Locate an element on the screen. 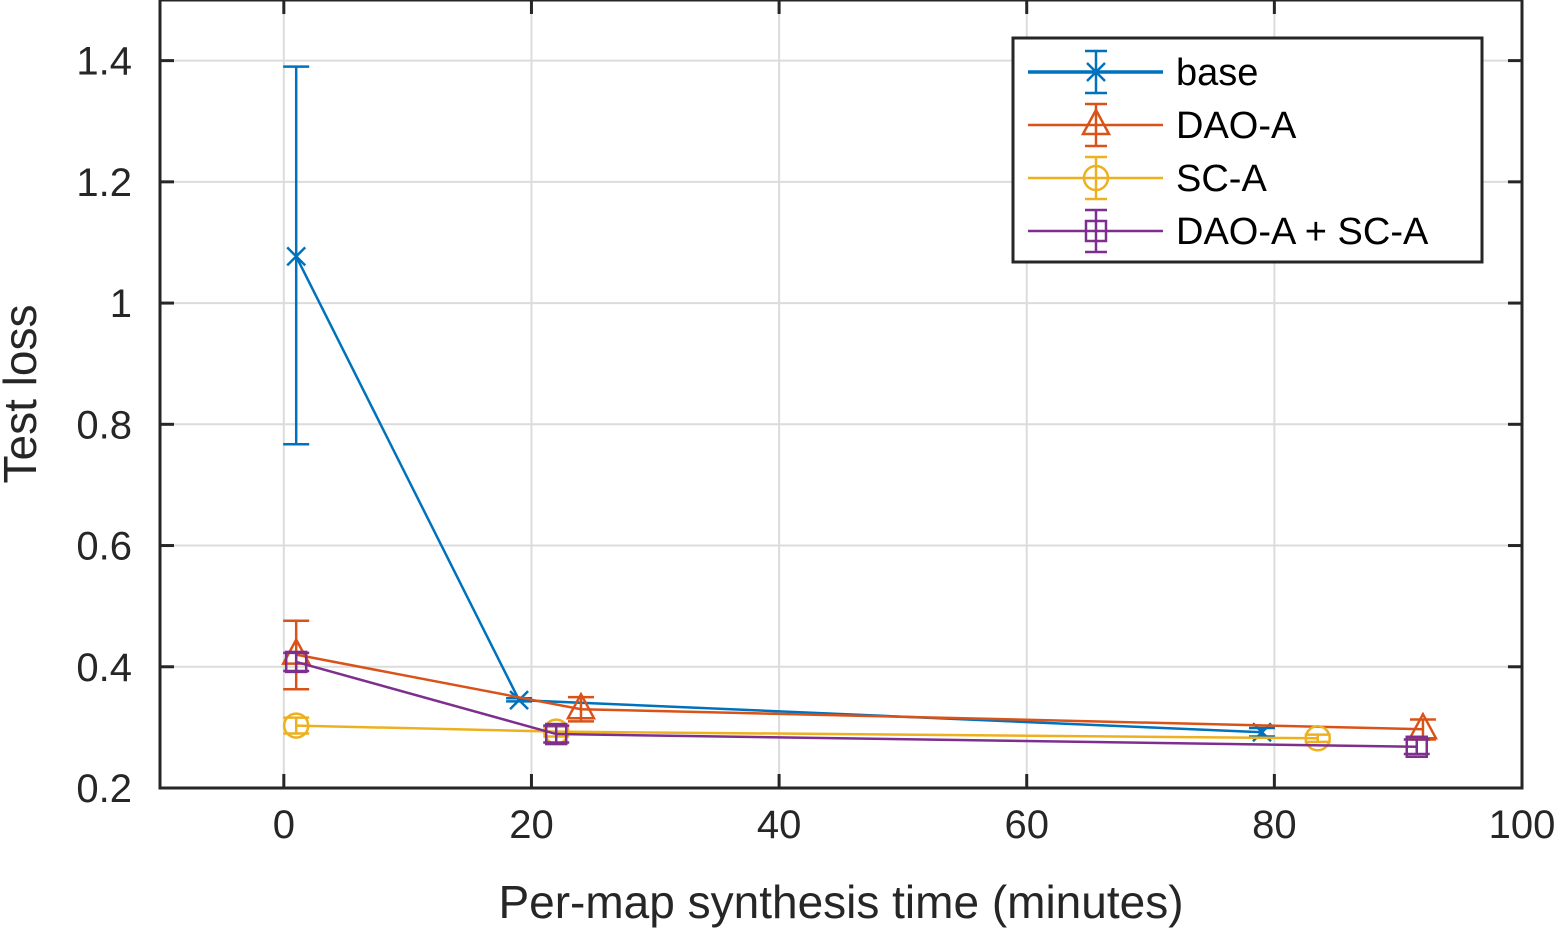  x-tick-label: 20 is located at coordinates (531, 825).